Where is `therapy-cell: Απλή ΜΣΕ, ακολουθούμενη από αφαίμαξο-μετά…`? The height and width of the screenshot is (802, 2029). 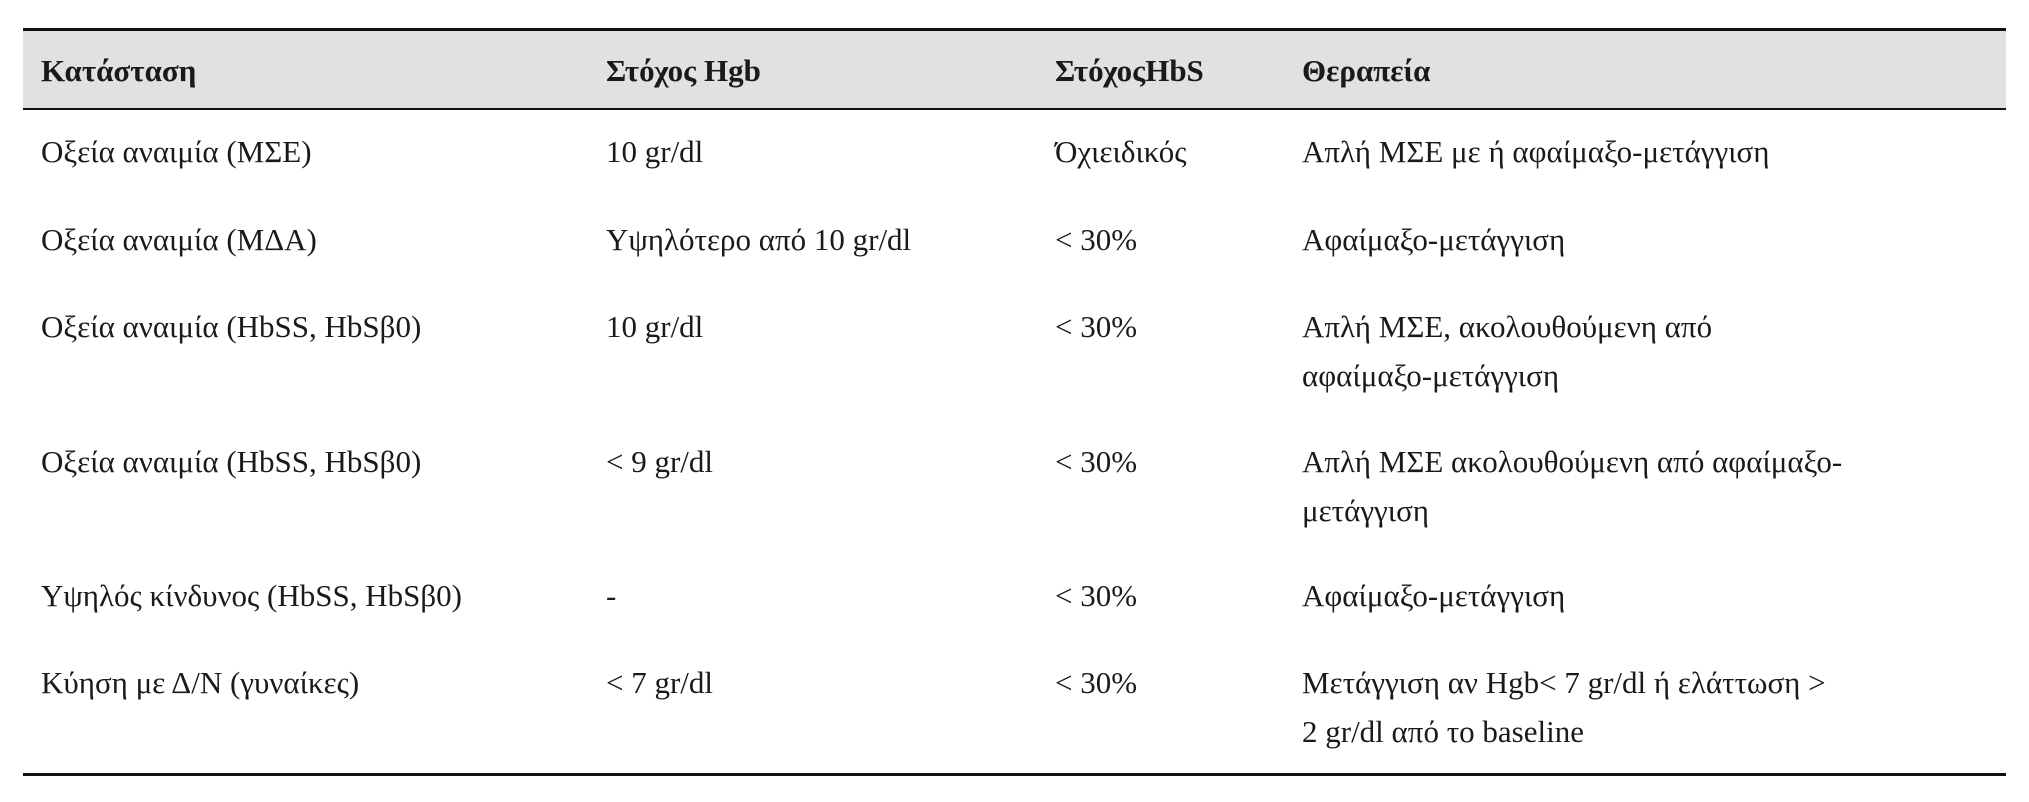 therapy-cell: Απλή ΜΣΕ, ακολουθούμενη από αφαίμαξο-μετά… is located at coordinates (1507, 351).